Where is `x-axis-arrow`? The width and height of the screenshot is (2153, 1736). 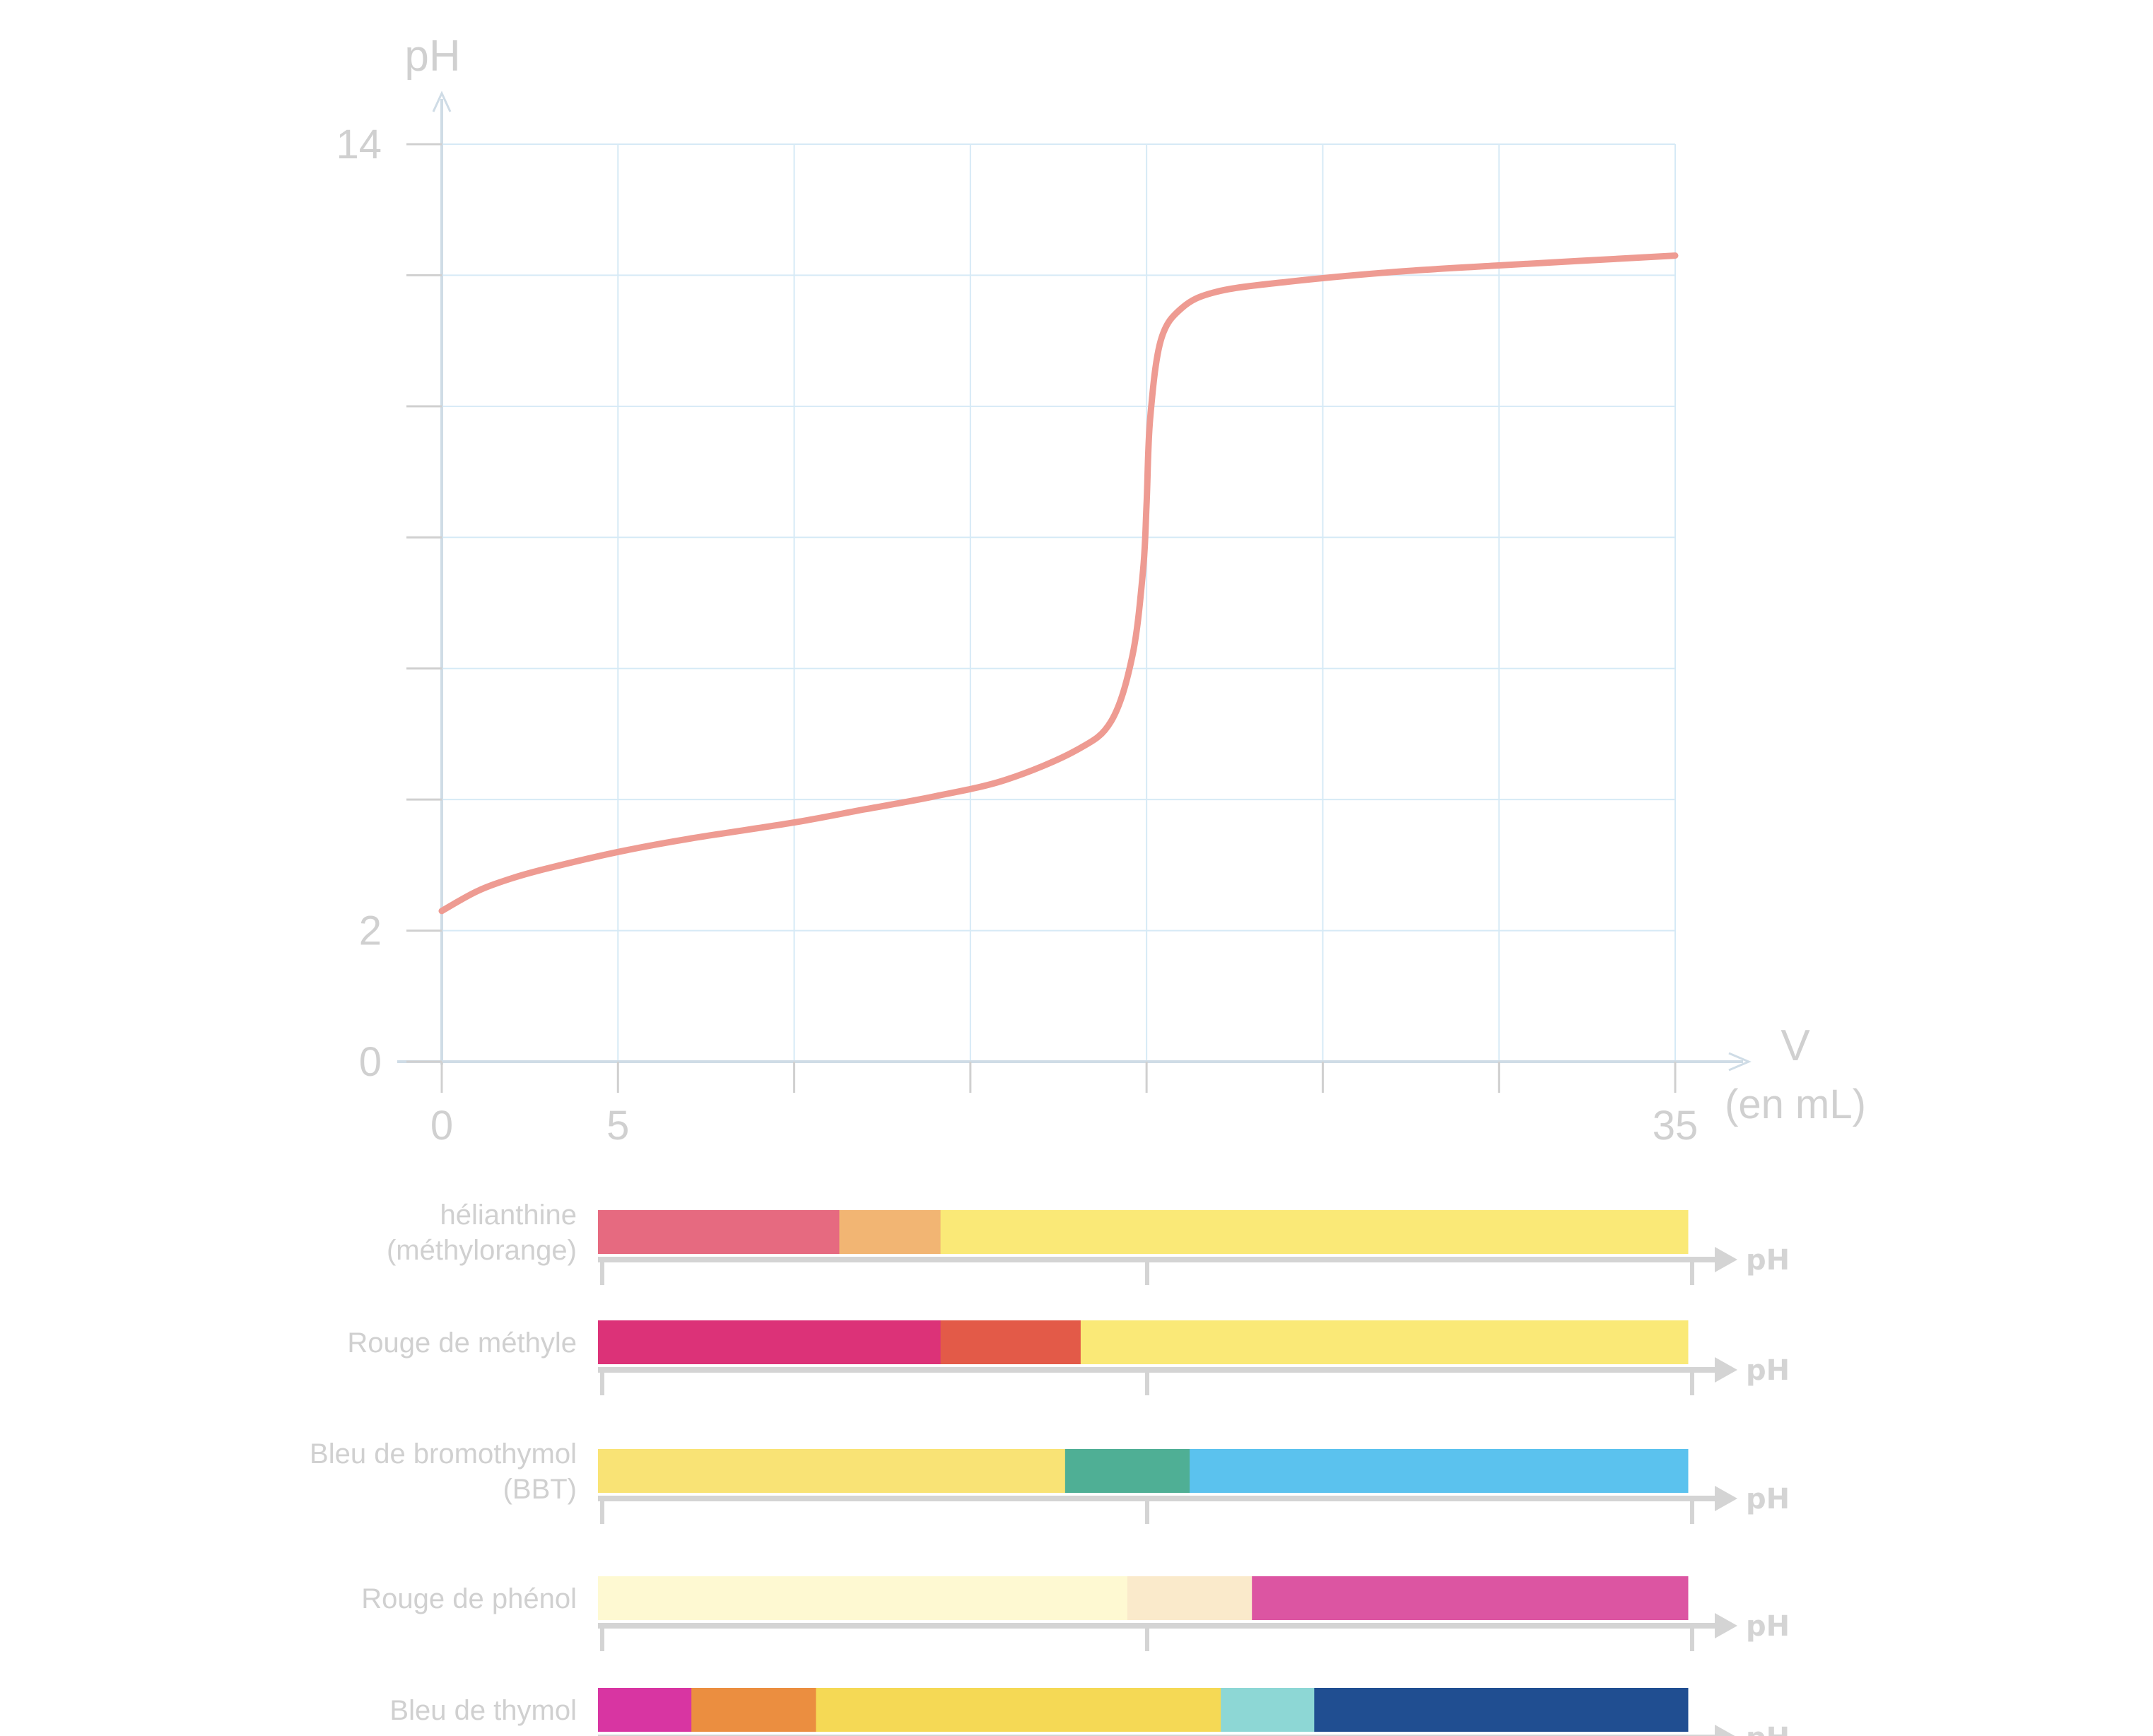 x-axis-arrow is located at coordinates (1740, 1062).